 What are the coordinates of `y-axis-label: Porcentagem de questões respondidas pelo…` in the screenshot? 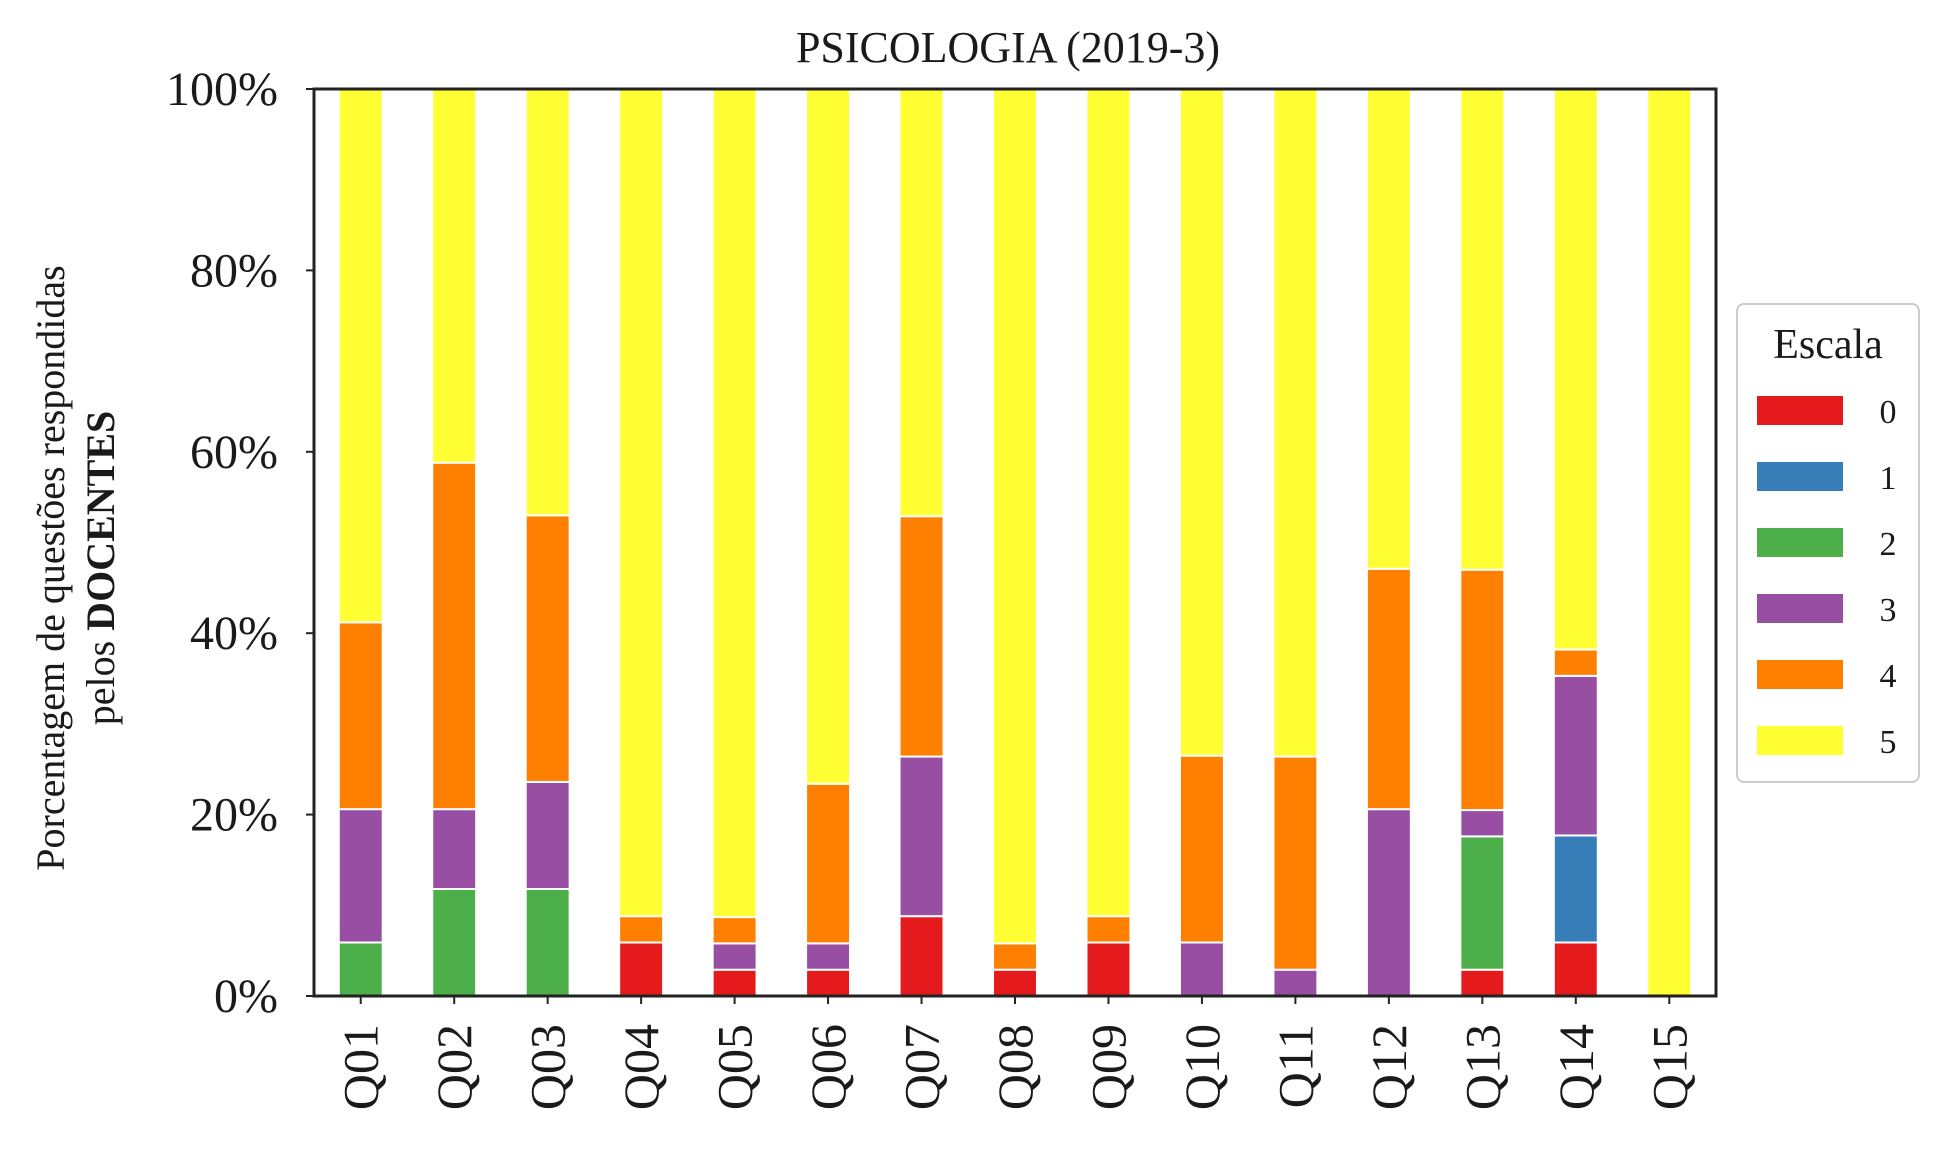 It's located at (75, 567).